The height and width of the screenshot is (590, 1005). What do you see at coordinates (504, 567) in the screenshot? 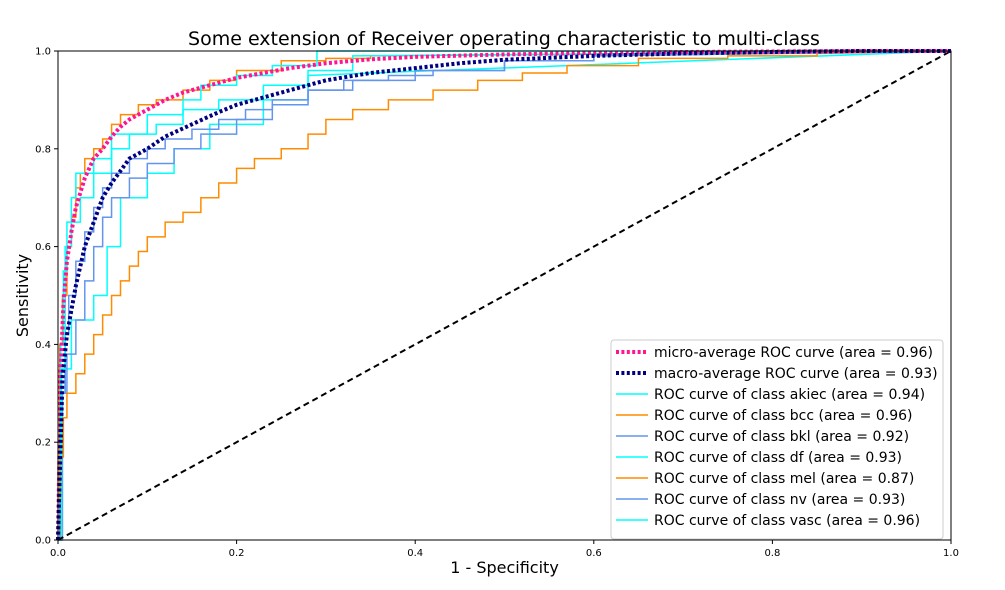
I see `x-axis-label: 1 - Specificity` at bounding box center [504, 567].